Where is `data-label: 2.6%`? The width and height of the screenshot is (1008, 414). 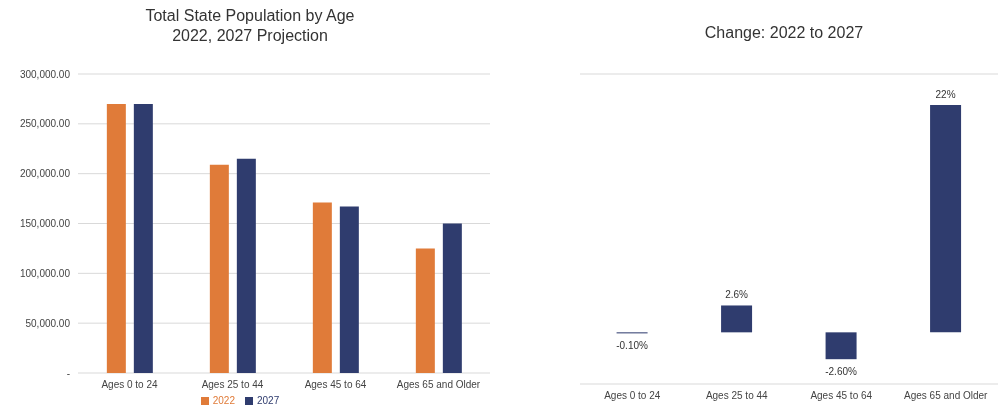 data-label: 2.6% is located at coordinates (737, 295).